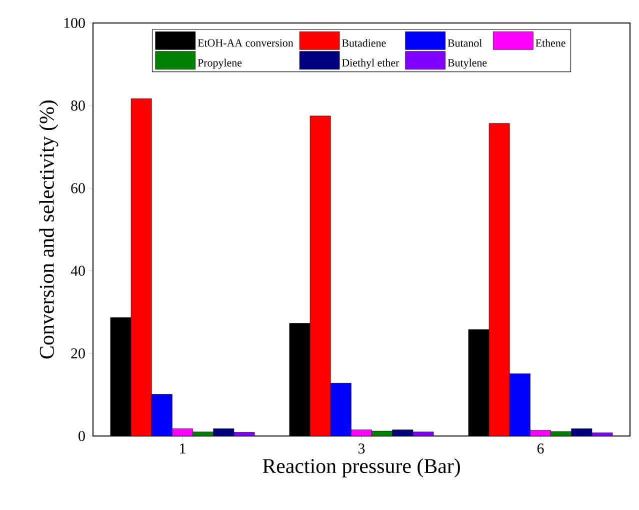 Image resolution: width=639 pixels, height=510 pixels. Describe the element at coordinates (48, 229) in the screenshot. I see `y-axis-title: Conversion and selectivity (%)` at that location.